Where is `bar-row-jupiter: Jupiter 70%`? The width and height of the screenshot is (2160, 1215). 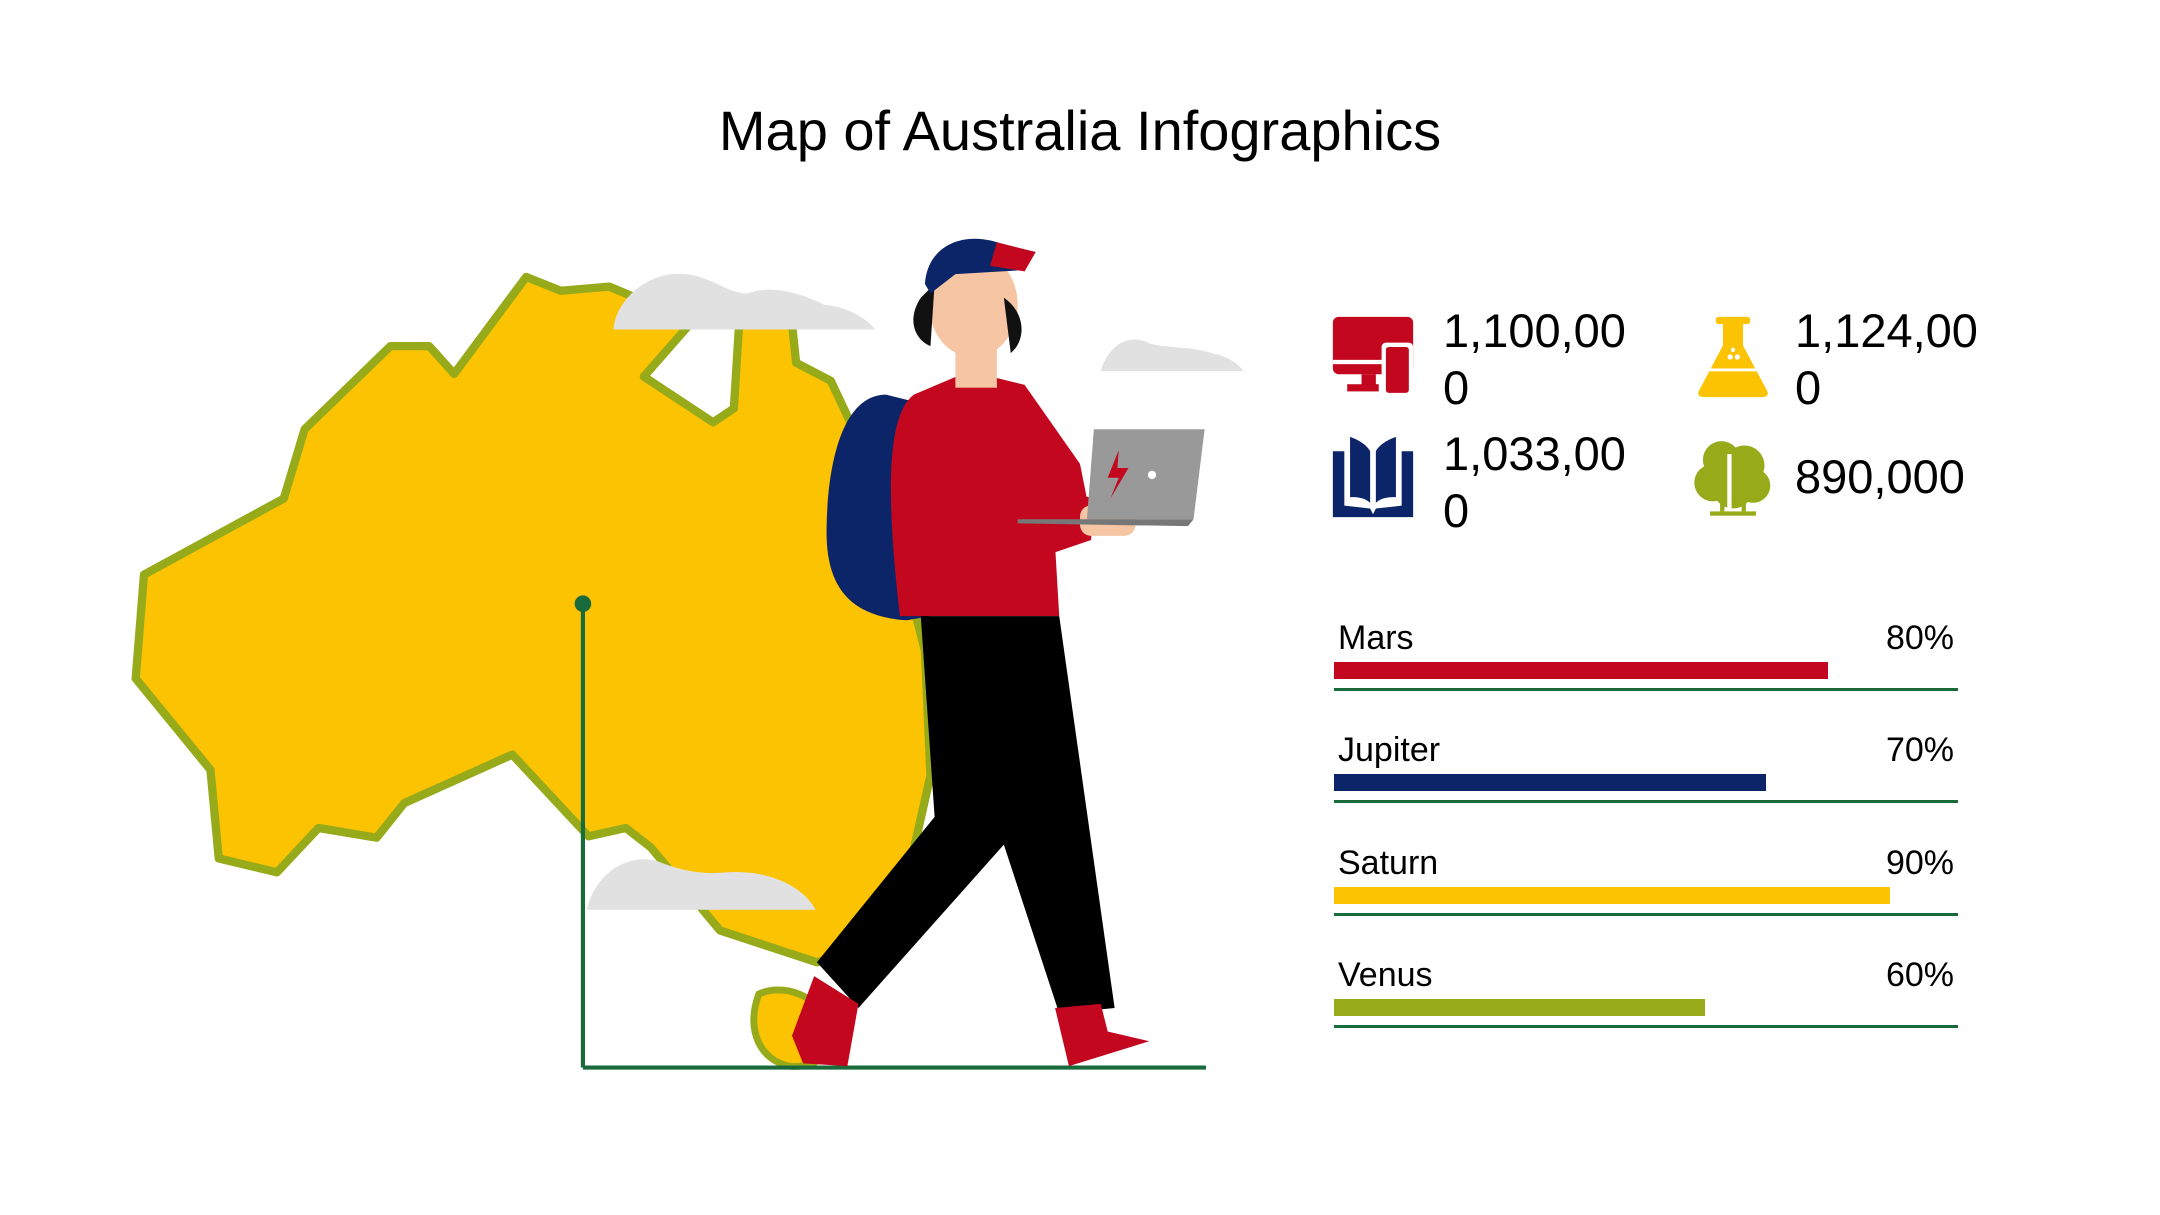
bar-row-jupiter: Jupiter 70% is located at coordinates (1646, 786).